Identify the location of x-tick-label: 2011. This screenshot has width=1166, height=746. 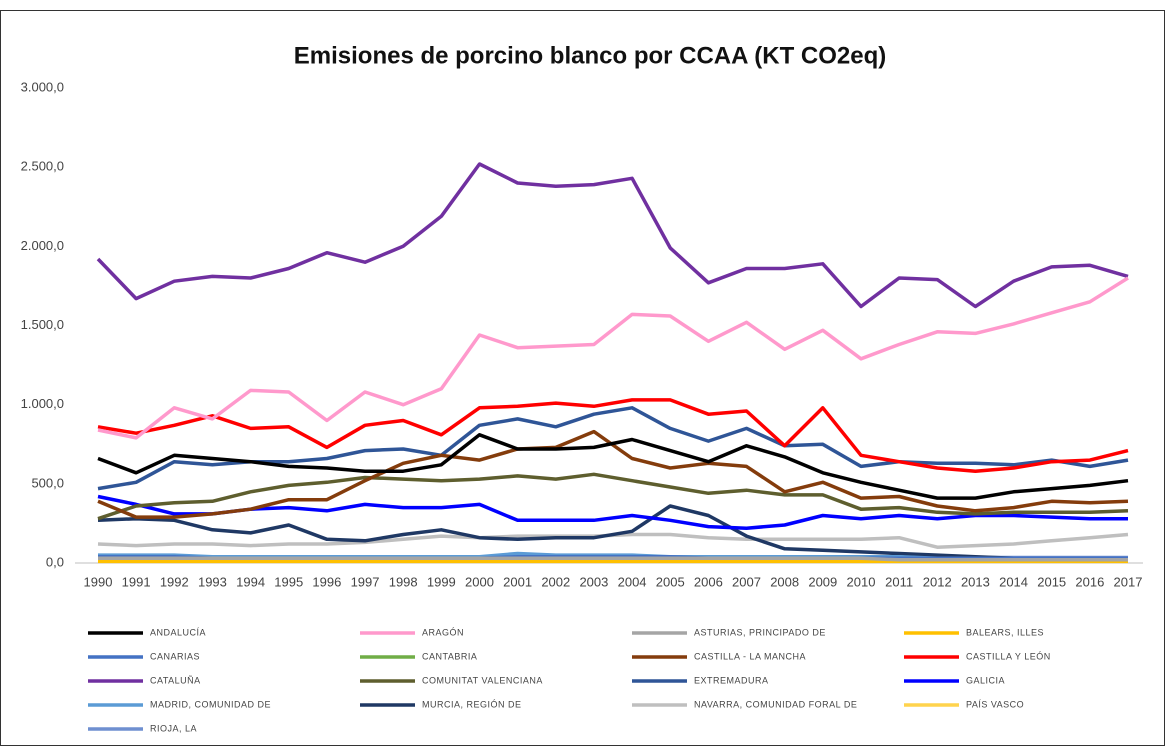
(899, 581).